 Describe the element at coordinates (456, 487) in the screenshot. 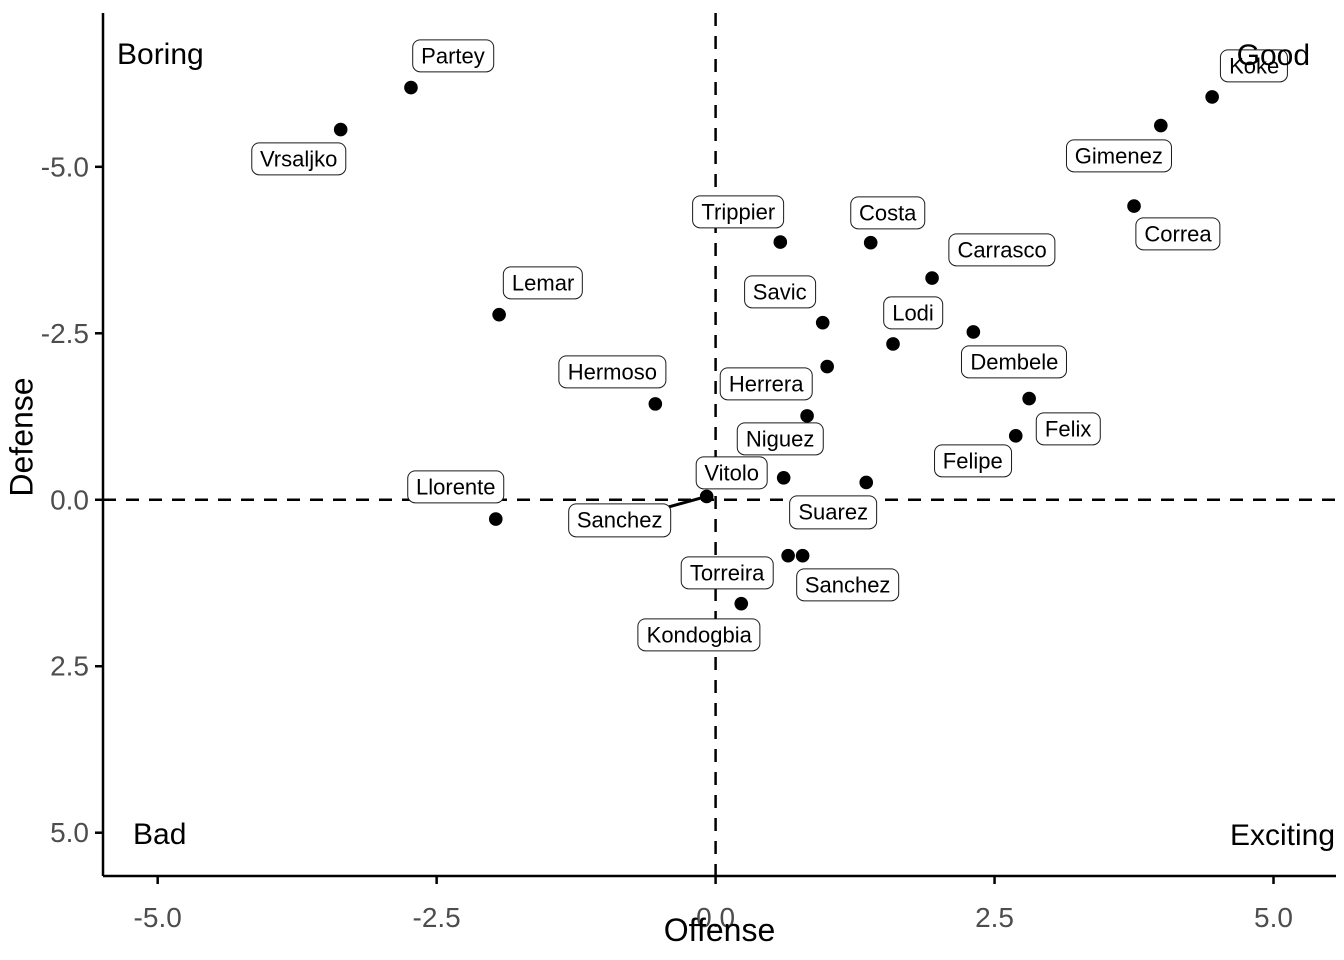

I see `player-label: Llorente` at that location.